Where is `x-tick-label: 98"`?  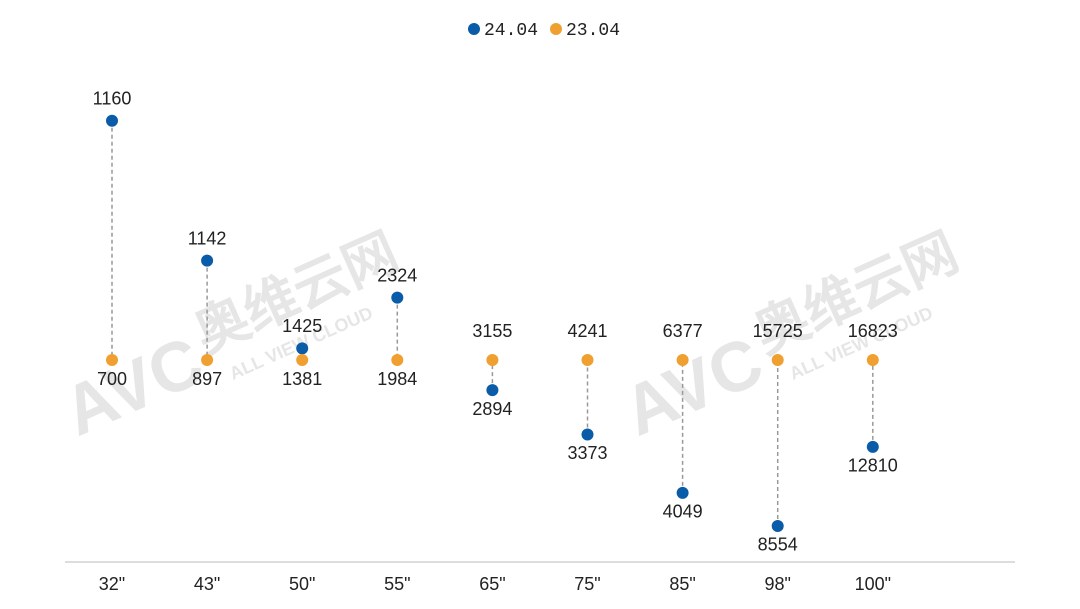
x-tick-label: 98" is located at coordinates (777, 584).